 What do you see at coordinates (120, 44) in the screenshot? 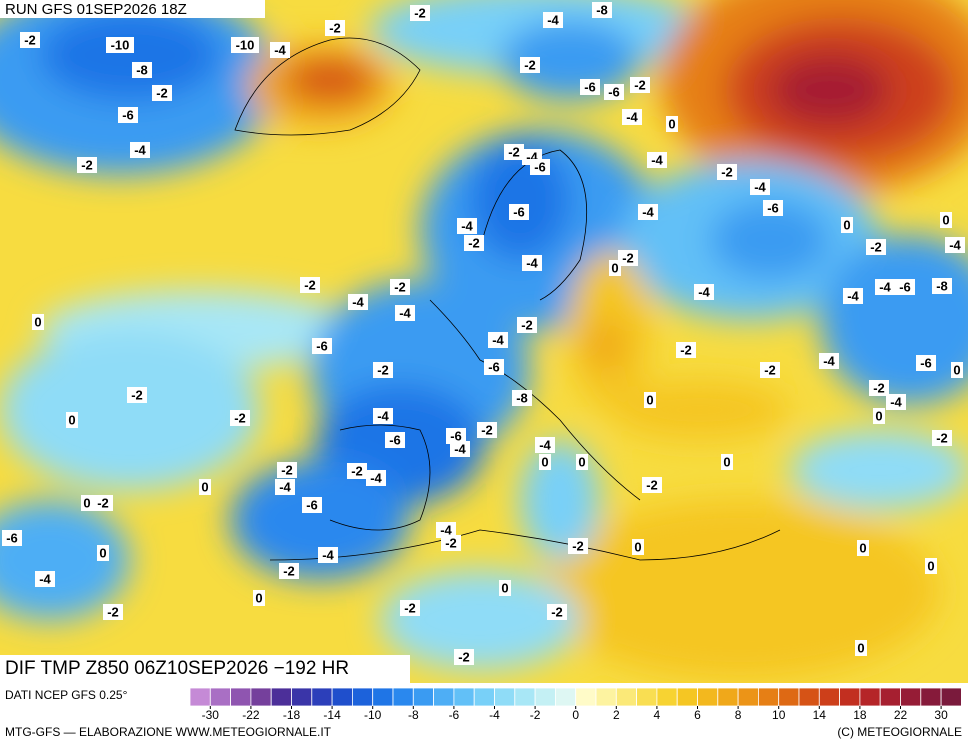
I see `contour-label: -10` at bounding box center [120, 44].